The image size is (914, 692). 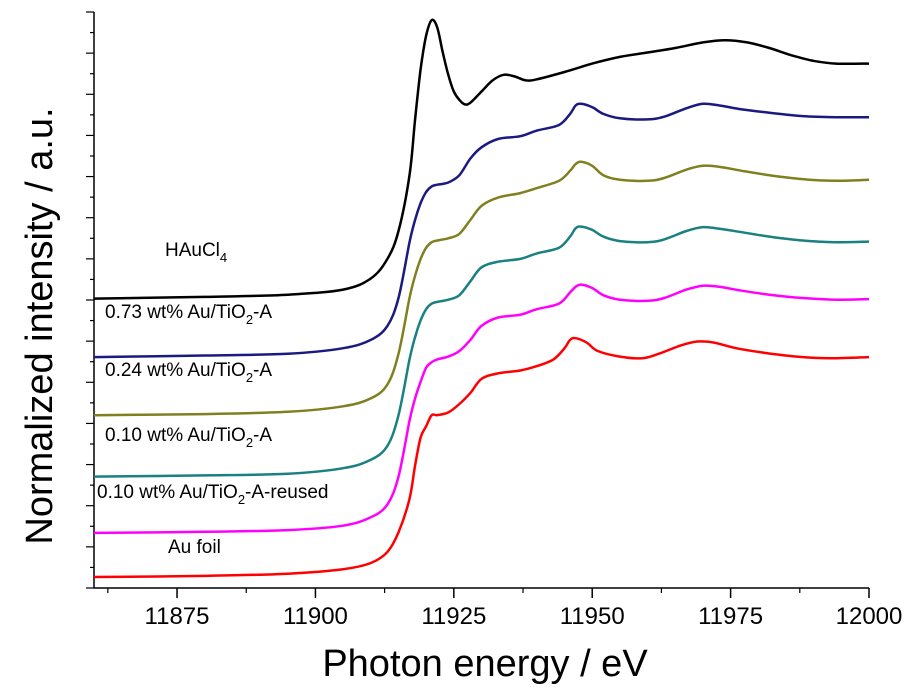 What do you see at coordinates (212, 494) in the screenshot?
I see `series-label-5: 0.10 wt% Au/TiO2-A-reused` at bounding box center [212, 494].